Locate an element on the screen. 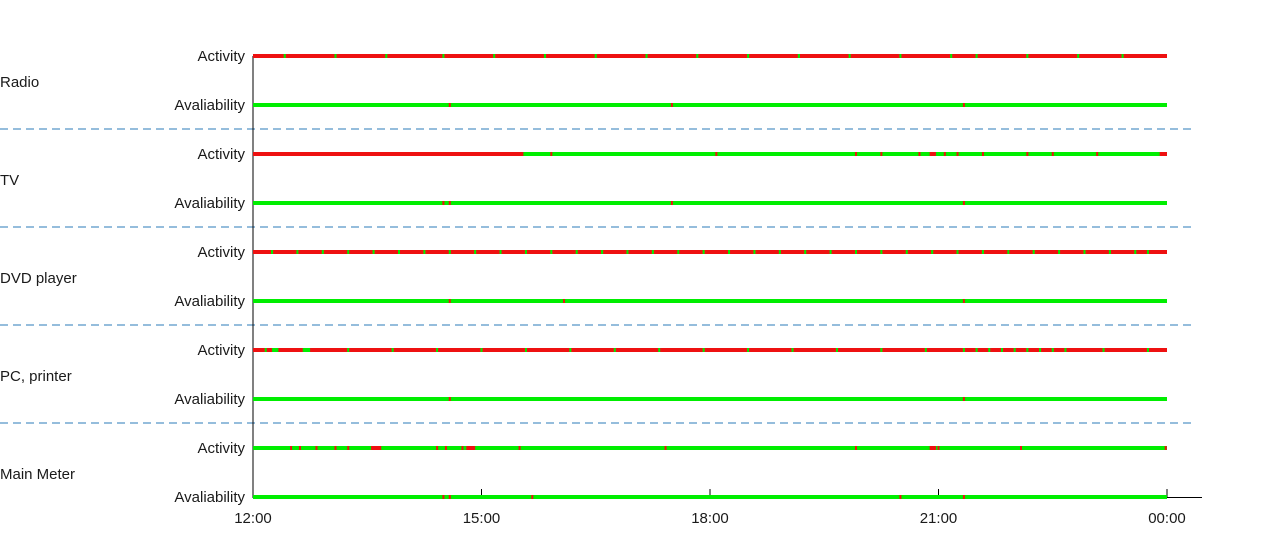 The image size is (1266, 553). x-axis-ticks: 12:00 15:00 18:00 21:00 00:00 is located at coordinates (710, 508).